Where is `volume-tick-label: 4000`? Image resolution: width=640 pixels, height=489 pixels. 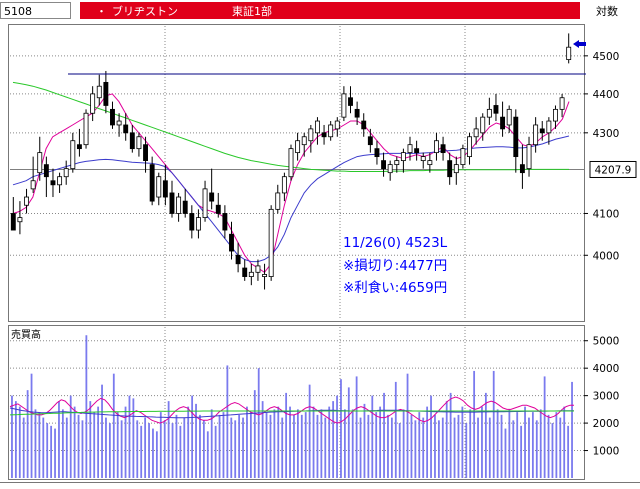 volume-tick-label: 4000 is located at coordinates (606, 369).